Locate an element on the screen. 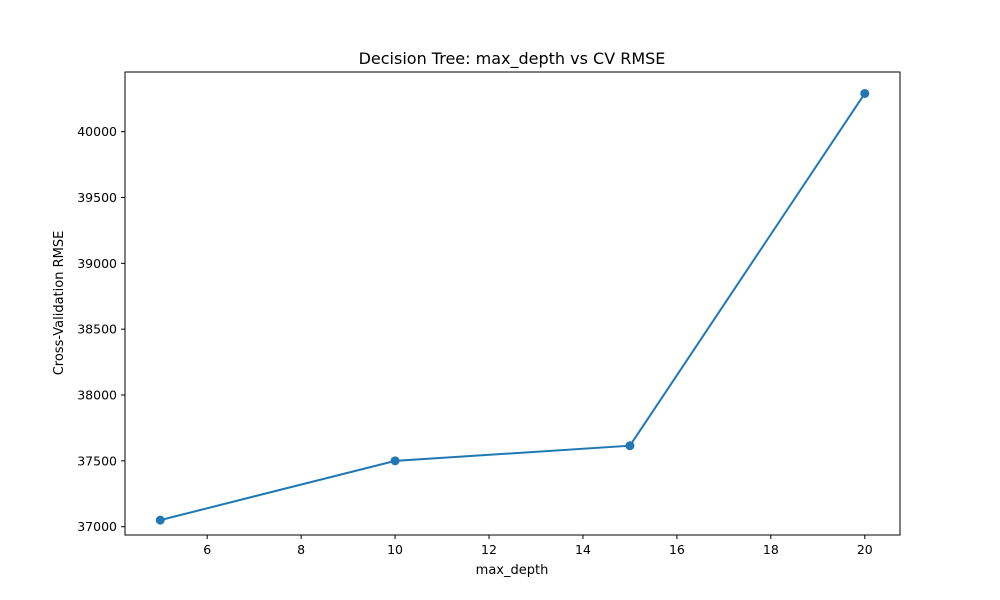  y-tick-label: 40000 is located at coordinates (97, 131).